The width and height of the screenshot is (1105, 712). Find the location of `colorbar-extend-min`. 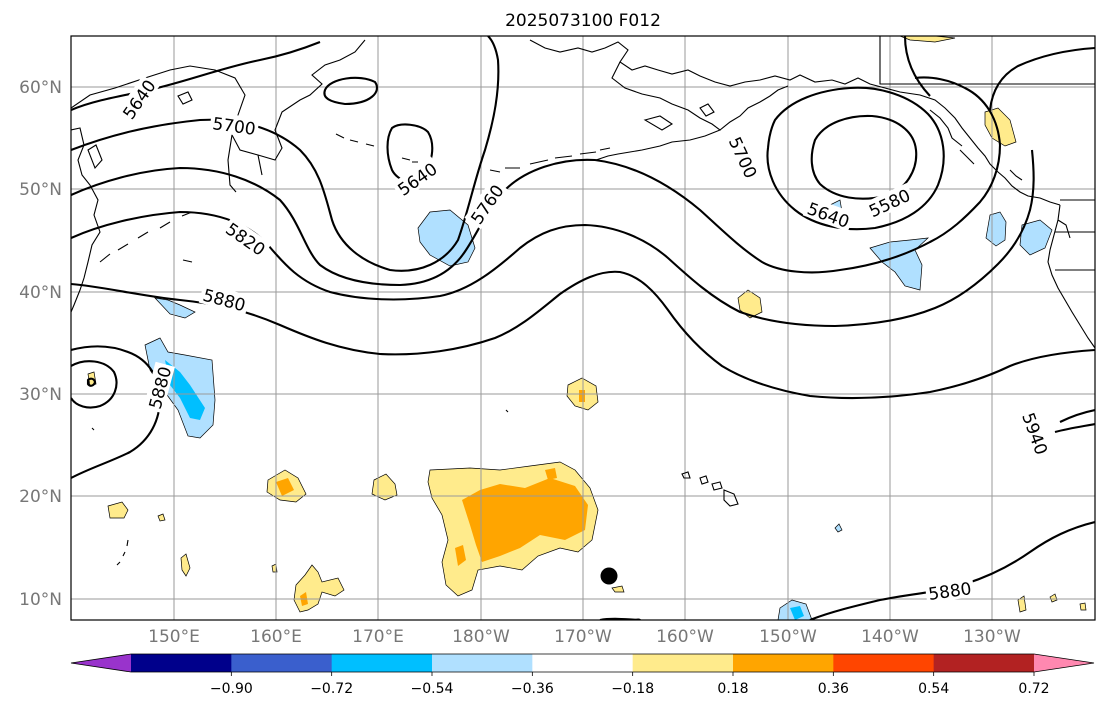

colorbar-extend-min is located at coordinates (101, 663).